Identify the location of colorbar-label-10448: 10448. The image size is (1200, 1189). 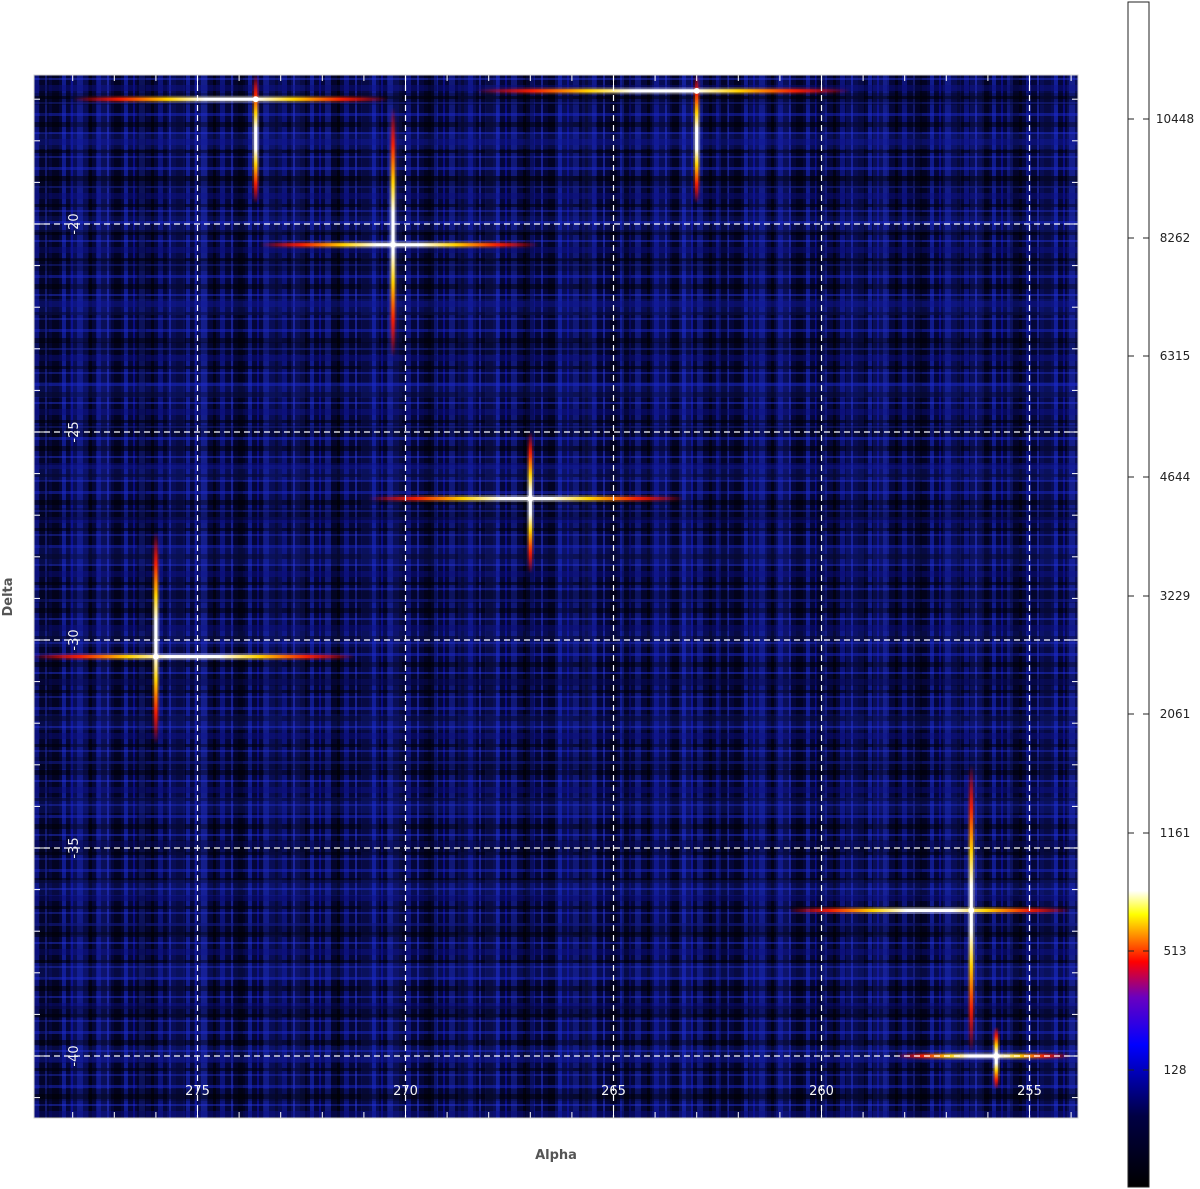
(1175, 119).